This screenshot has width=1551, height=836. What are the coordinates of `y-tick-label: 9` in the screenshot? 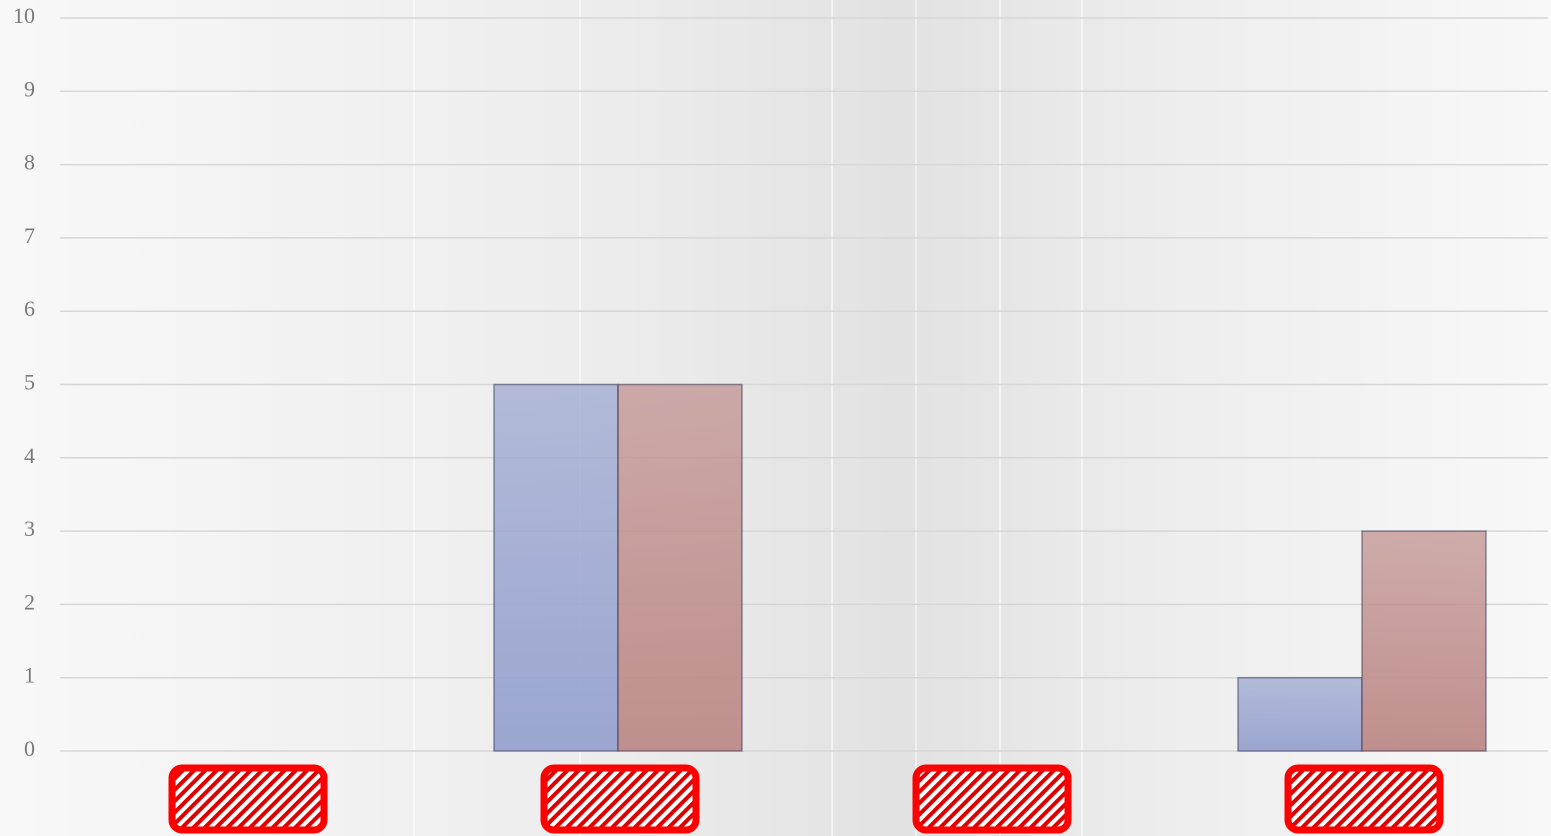 It's located at (29, 88).